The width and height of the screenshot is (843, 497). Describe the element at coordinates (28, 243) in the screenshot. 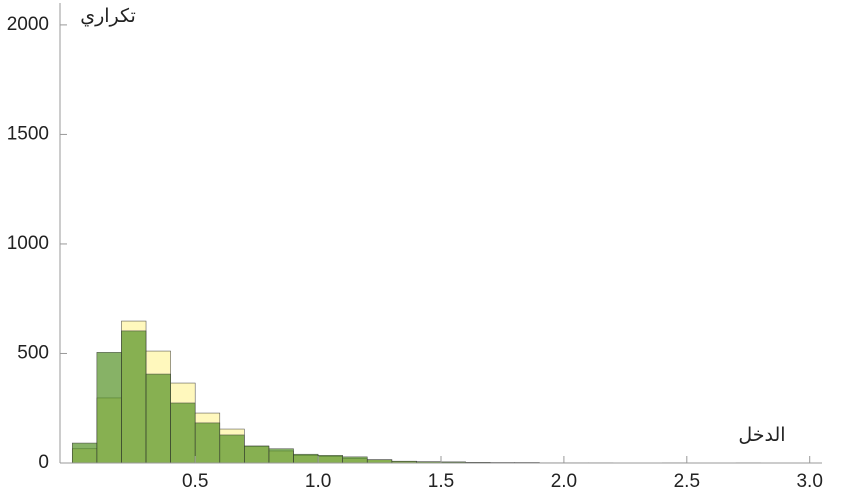

I see `y-tick-label: 1000` at that location.